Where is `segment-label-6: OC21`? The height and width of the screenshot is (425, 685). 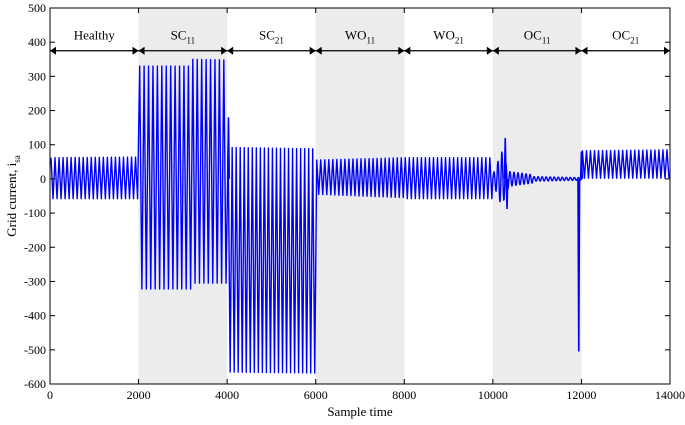
segment-label-6: OC21 is located at coordinates (625, 37).